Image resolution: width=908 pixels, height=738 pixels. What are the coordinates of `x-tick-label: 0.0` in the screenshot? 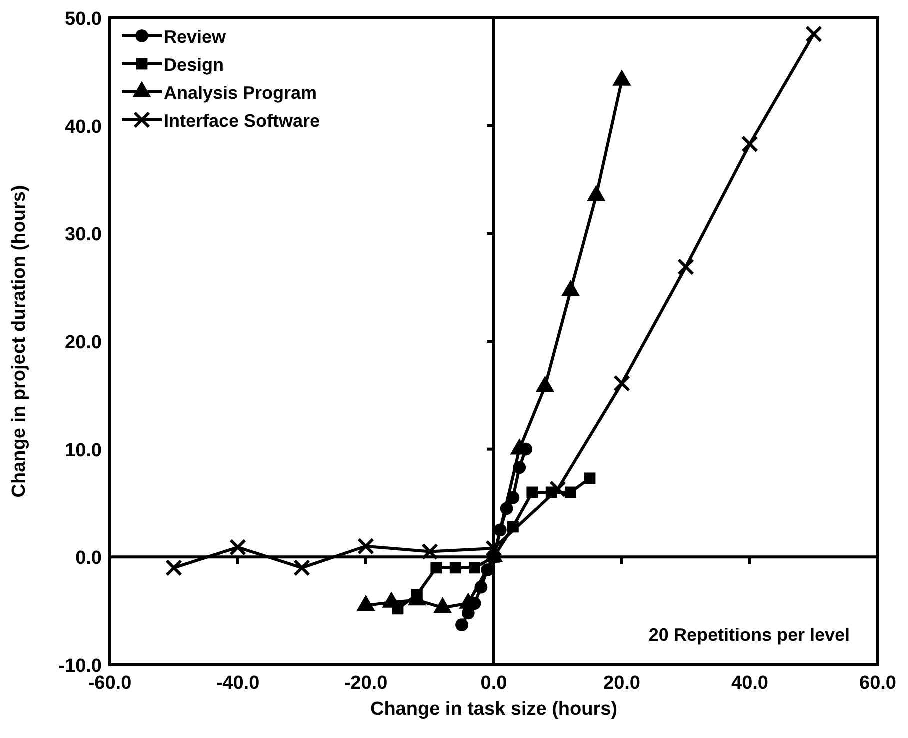 It's located at (494, 683).